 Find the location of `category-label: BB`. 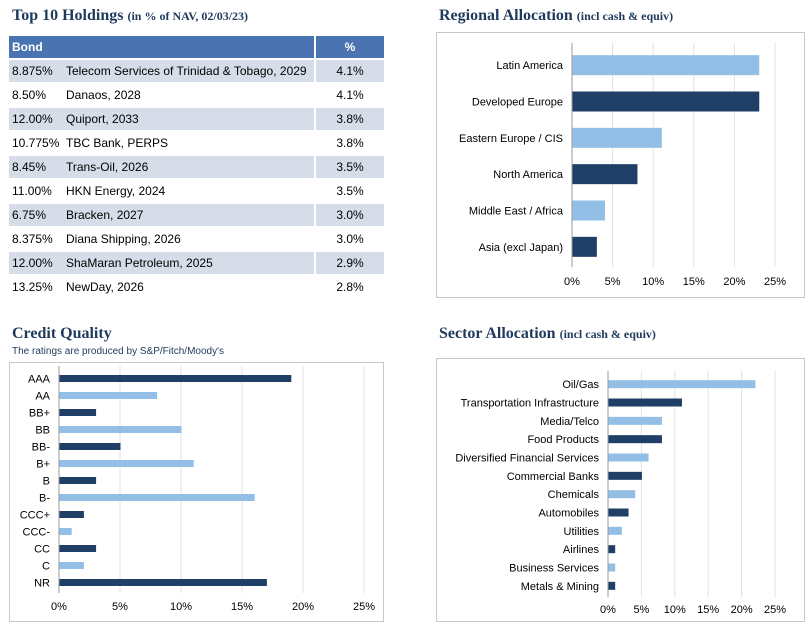

category-label: BB is located at coordinates (42, 431).